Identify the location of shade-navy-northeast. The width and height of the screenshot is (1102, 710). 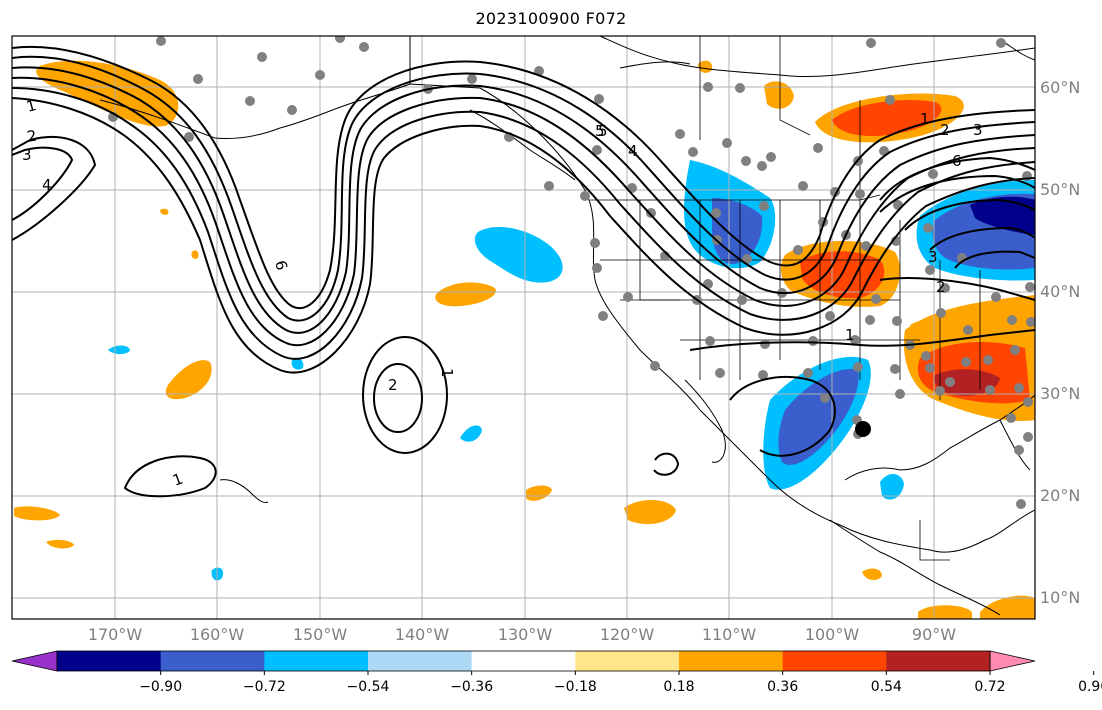
(1002, 215).